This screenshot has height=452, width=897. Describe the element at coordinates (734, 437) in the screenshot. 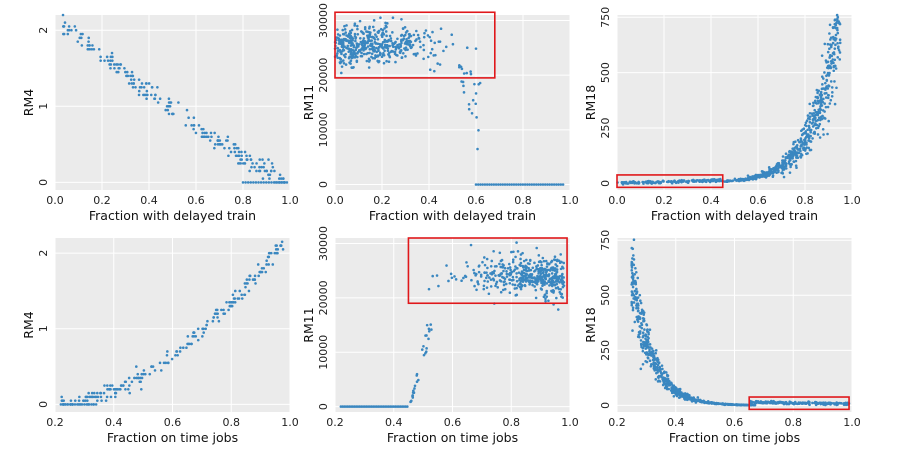

I see `x-axis-label: Fraction on time jobs` at that location.